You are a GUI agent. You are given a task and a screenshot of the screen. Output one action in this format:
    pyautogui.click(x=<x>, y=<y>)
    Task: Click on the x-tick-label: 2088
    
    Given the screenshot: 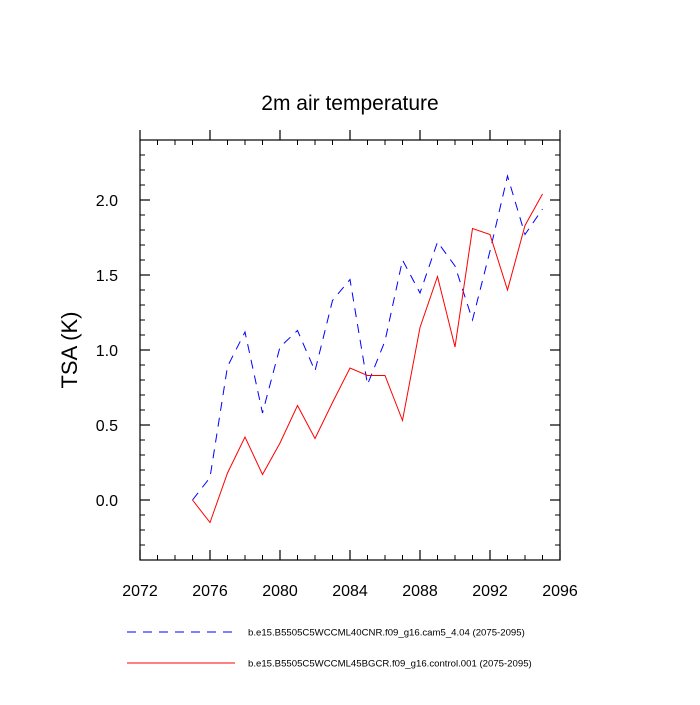 What is the action you would take?
    pyautogui.click(x=420, y=591)
    